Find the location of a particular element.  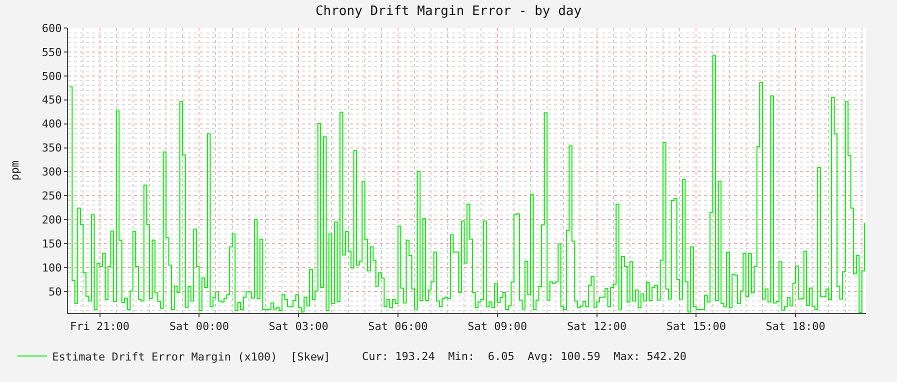

y-tick-label: 350 is located at coordinates (52, 148).